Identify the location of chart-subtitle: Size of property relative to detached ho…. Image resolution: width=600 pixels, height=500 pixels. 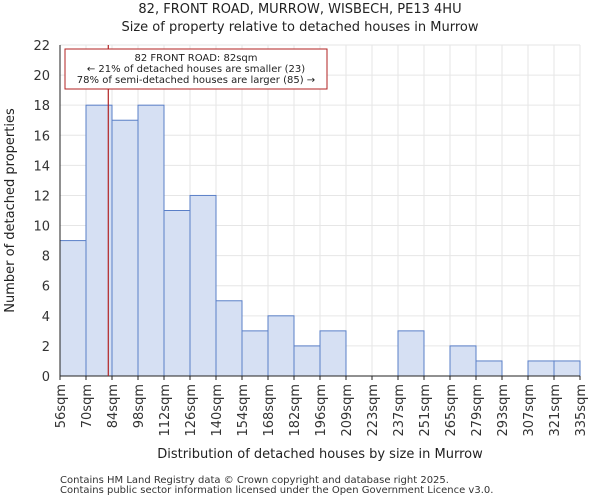
(300, 27).